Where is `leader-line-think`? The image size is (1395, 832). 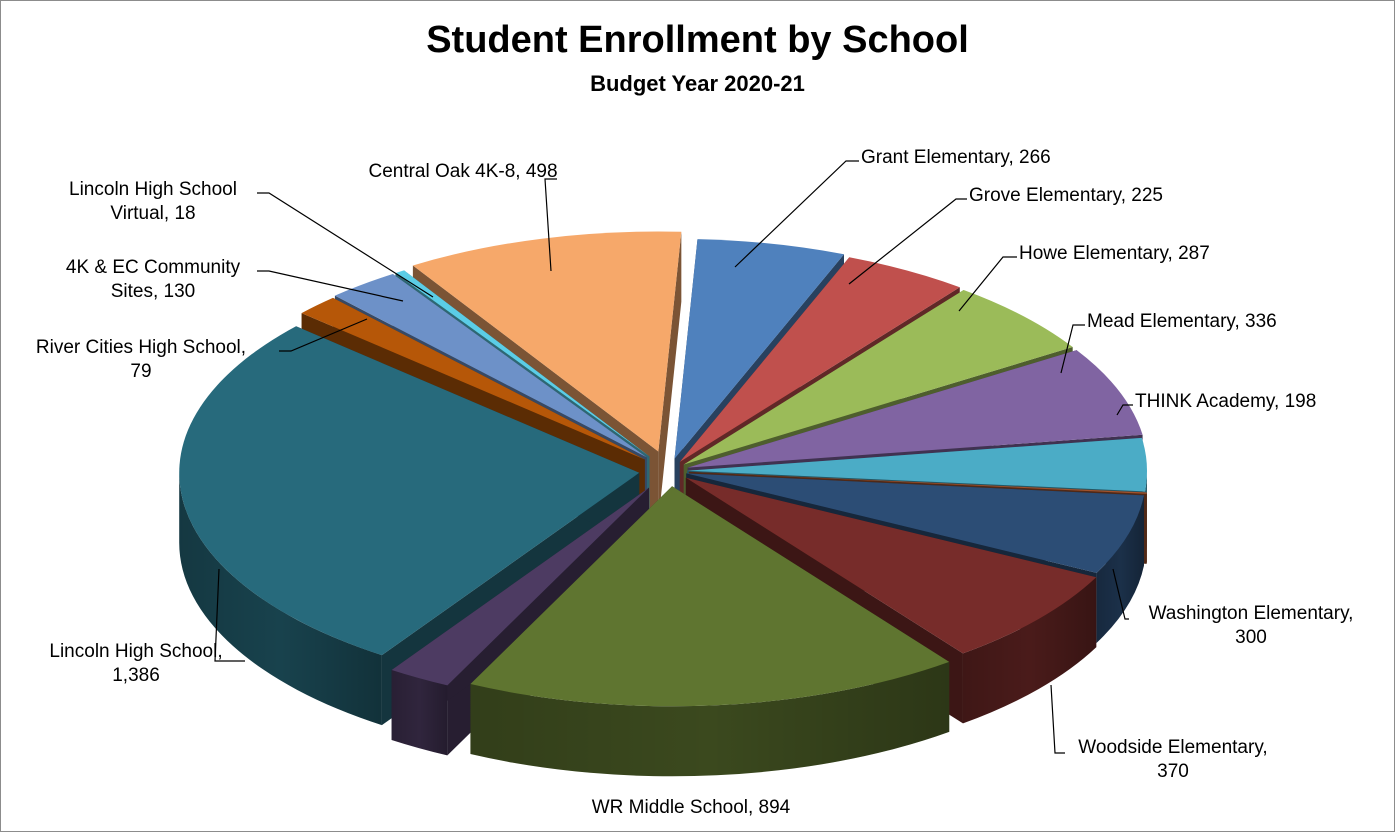 leader-line-think is located at coordinates (1124, 410).